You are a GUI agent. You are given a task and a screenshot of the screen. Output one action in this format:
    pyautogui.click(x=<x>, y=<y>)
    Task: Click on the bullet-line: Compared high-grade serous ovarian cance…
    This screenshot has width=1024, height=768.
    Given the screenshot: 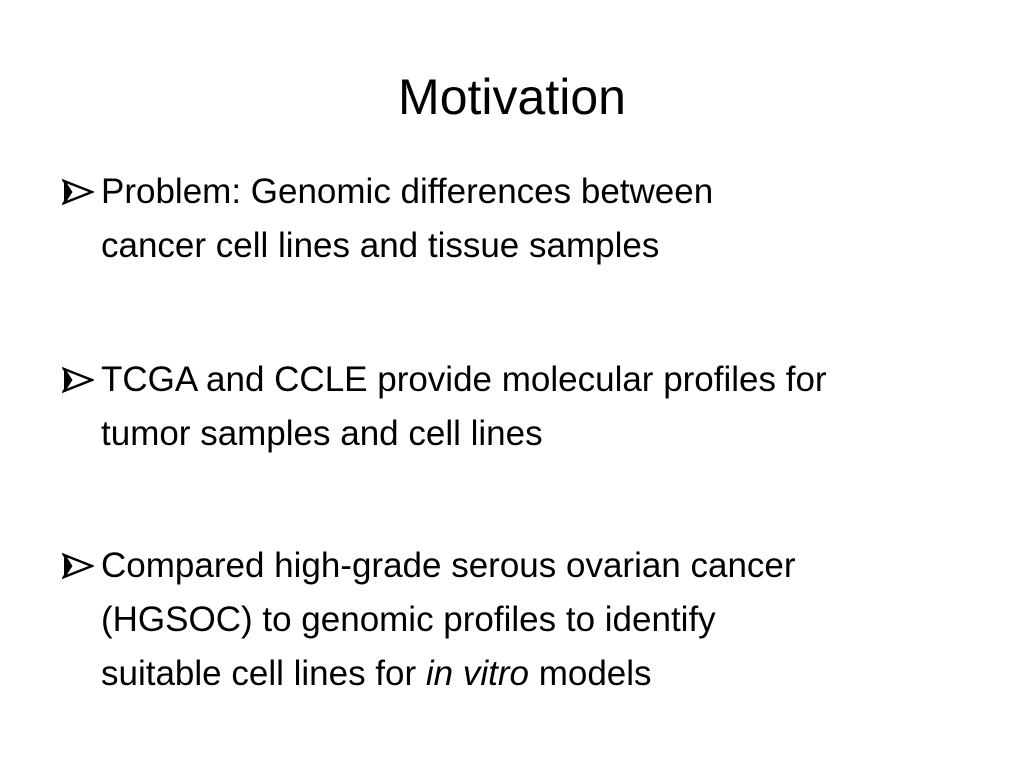 What is the action you would take?
    pyautogui.click(x=448, y=565)
    